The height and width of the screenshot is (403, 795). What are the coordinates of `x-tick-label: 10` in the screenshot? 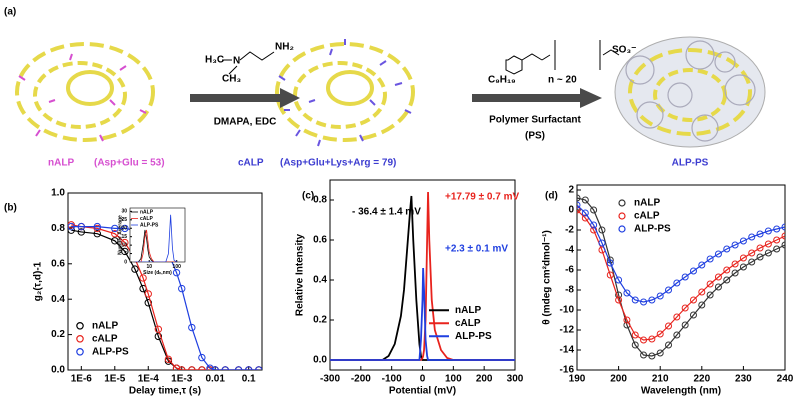 It's located at (149, 267).